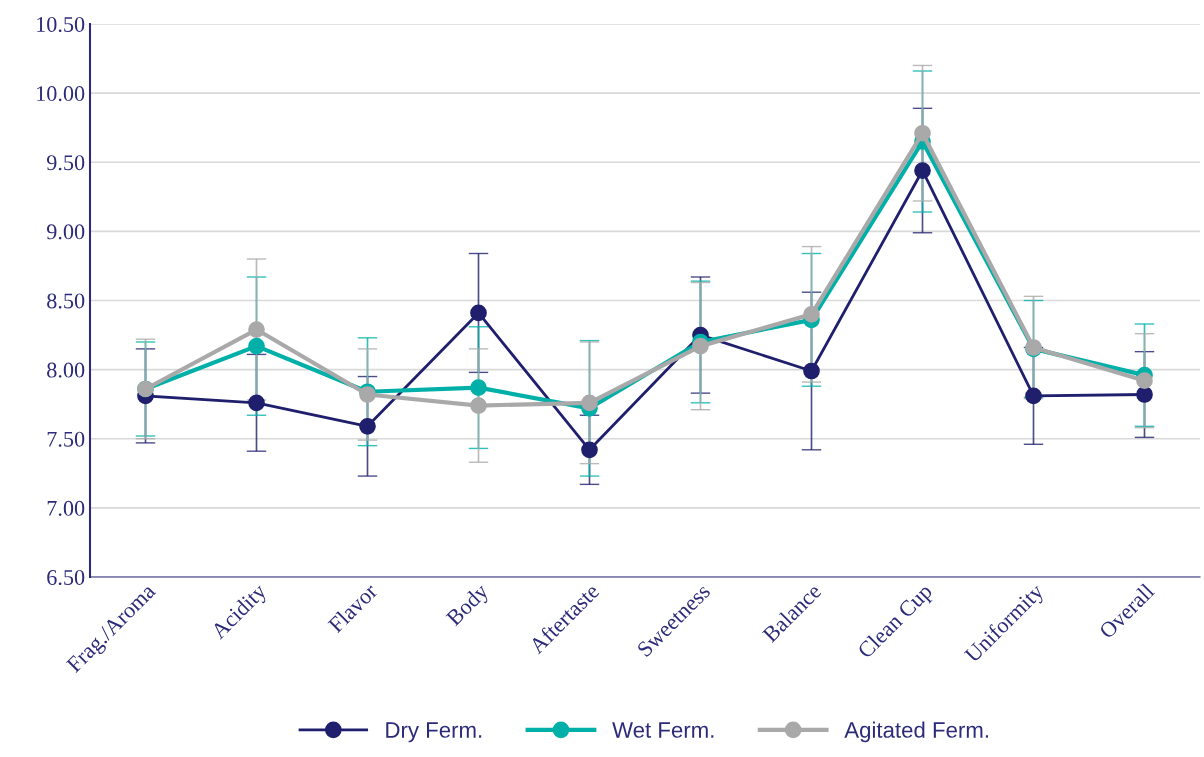 The width and height of the screenshot is (1204, 757). I want to click on y-tick-label: 10.50, so click(61, 24).